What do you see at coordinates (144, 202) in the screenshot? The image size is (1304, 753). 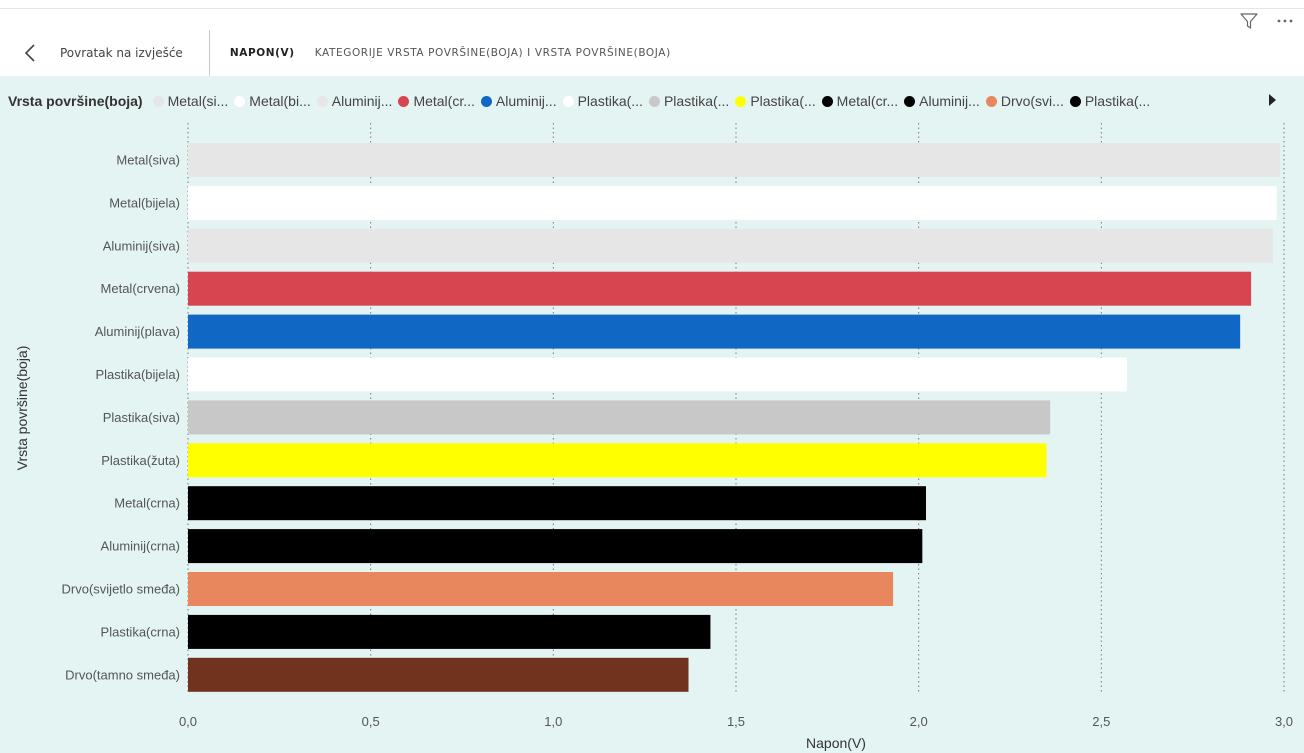 I see `category-label: Metal(bijela)` at bounding box center [144, 202].